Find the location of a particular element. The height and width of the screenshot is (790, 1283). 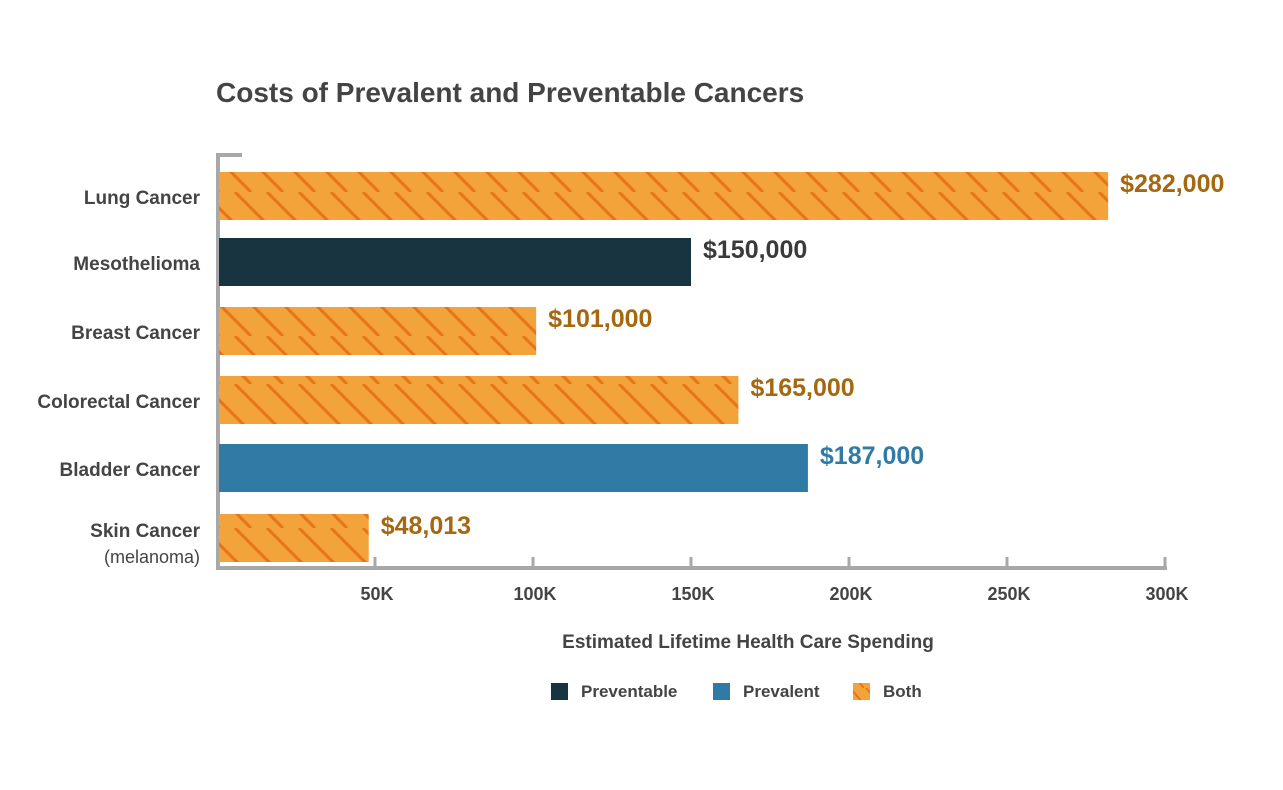

legend: Preventable Prevalent Both is located at coordinates (736, 691).